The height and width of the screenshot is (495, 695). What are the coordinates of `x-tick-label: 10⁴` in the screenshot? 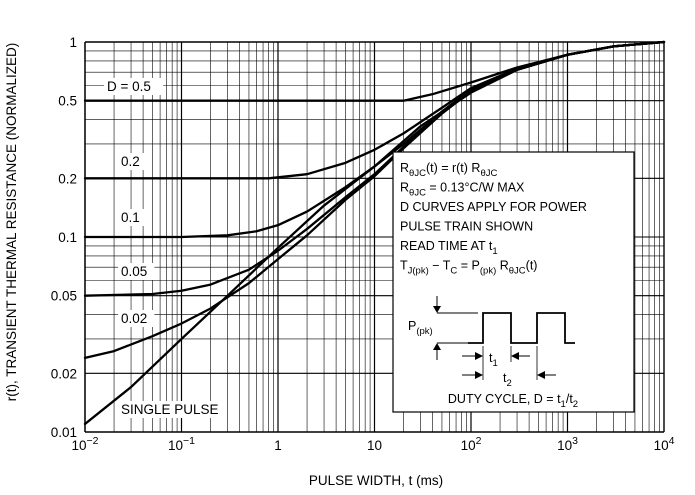 It's located at (664, 444).